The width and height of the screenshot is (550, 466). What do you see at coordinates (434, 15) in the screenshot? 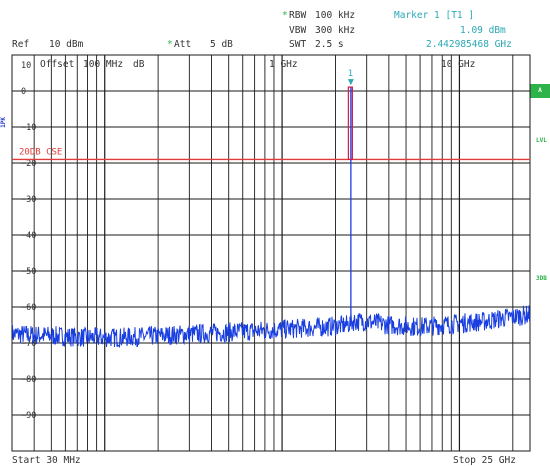
I see `marker-title: Marker 1 [T1 ]` at bounding box center [434, 15].